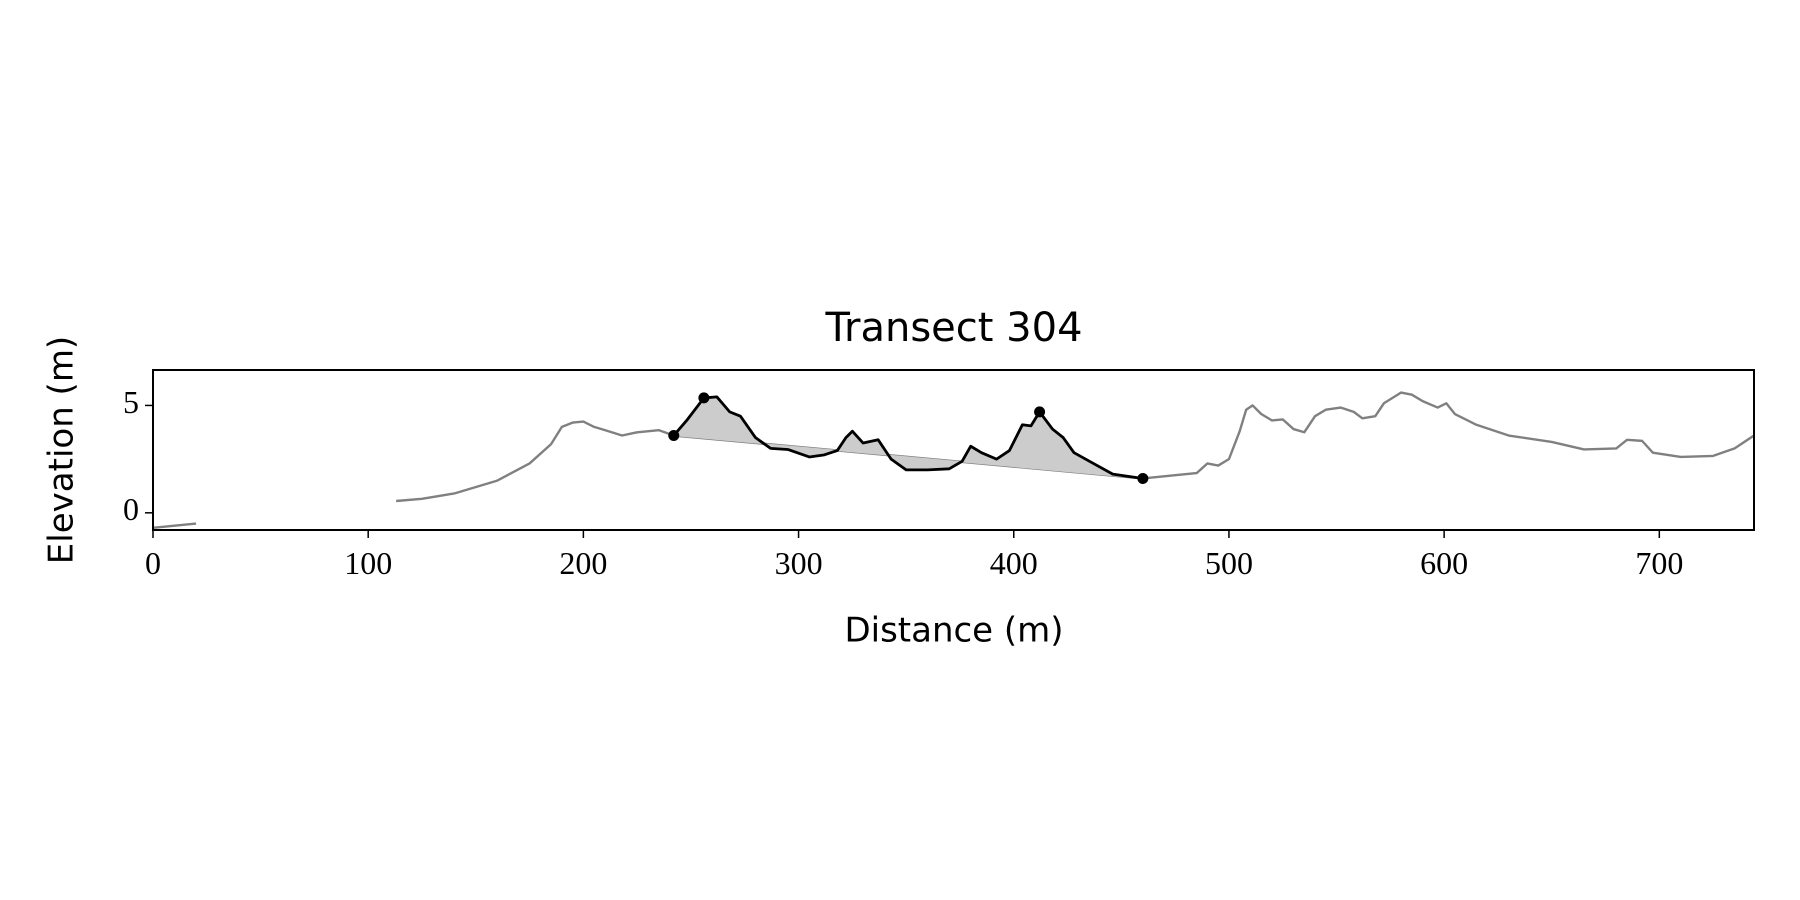  What do you see at coordinates (953, 328) in the screenshot?
I see `chart-title: Transect 304` at bounding box center [953, 328].